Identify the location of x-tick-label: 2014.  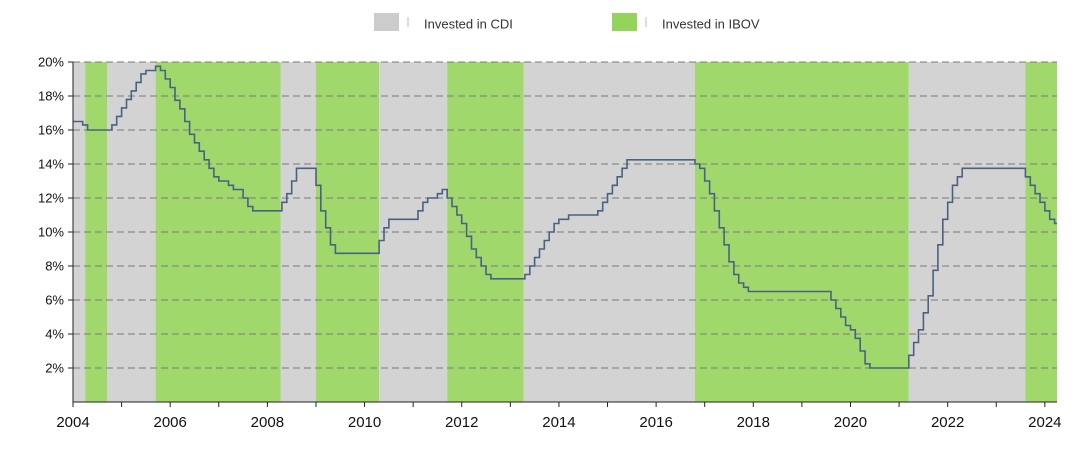
(558, 422).